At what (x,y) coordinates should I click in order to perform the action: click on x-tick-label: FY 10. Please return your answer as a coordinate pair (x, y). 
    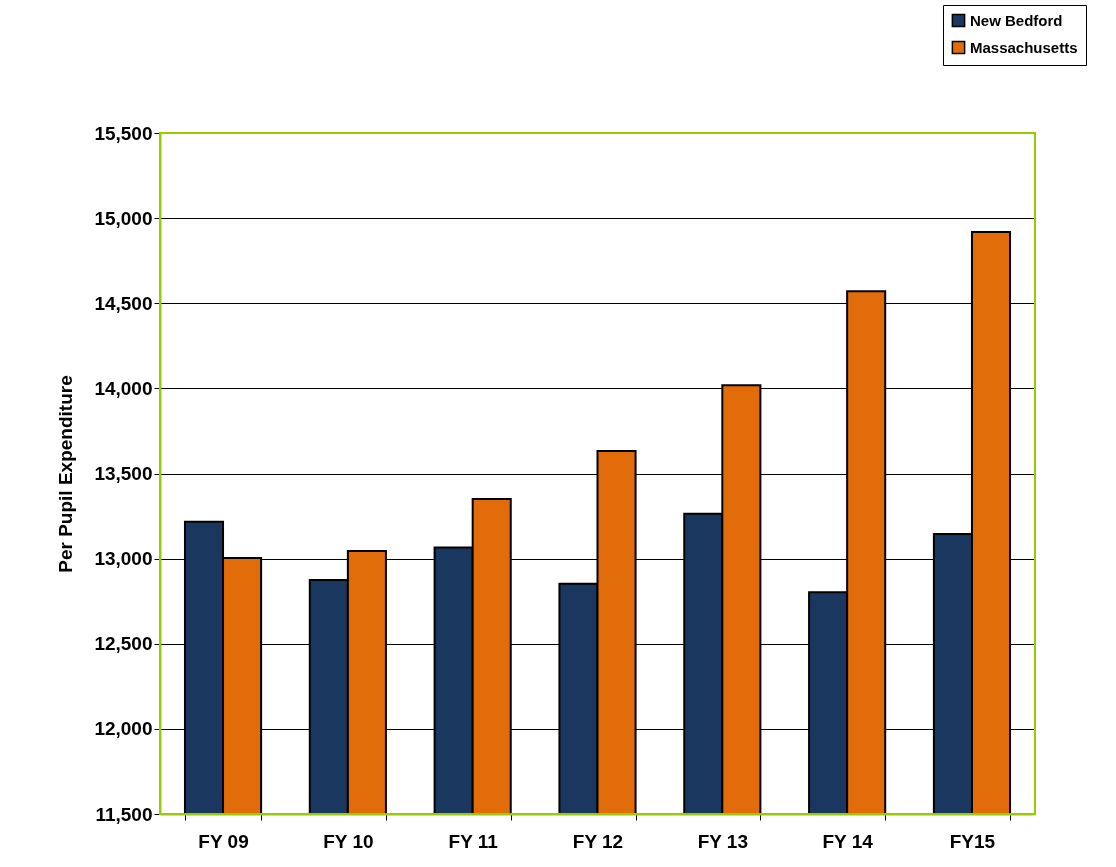
    Looking at the image, I should click on (348, 841).